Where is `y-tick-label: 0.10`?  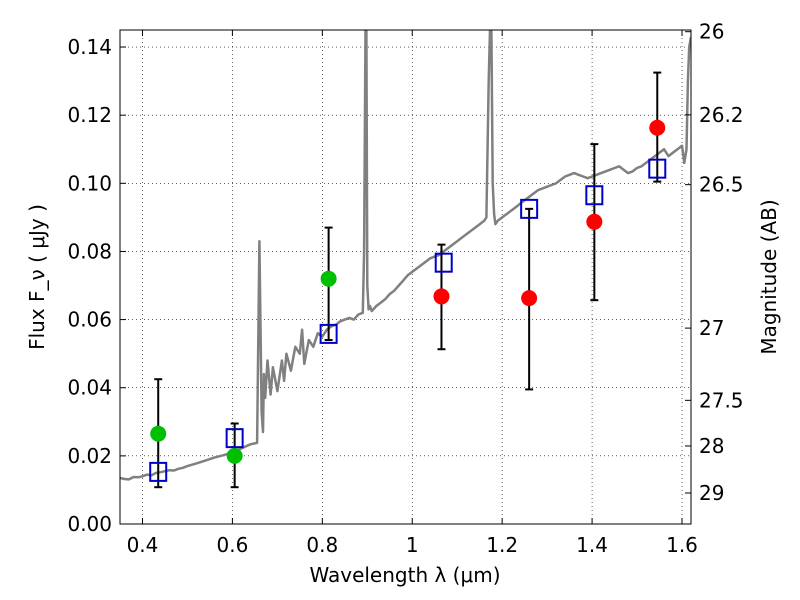 y-tick-label: 0.10 is located at coordinates (89, 183).